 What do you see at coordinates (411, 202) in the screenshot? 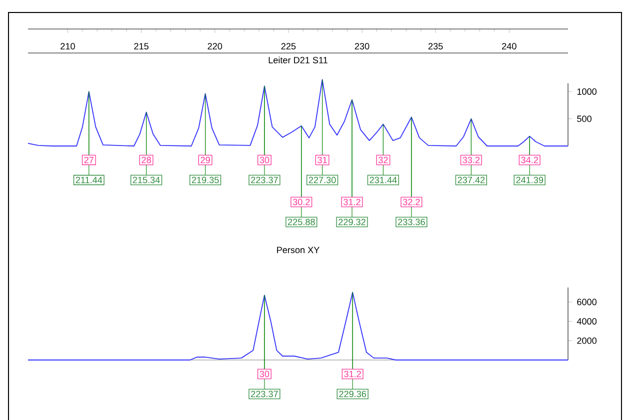
I see `annotation: 32.2` at bounding box center [411, 202].